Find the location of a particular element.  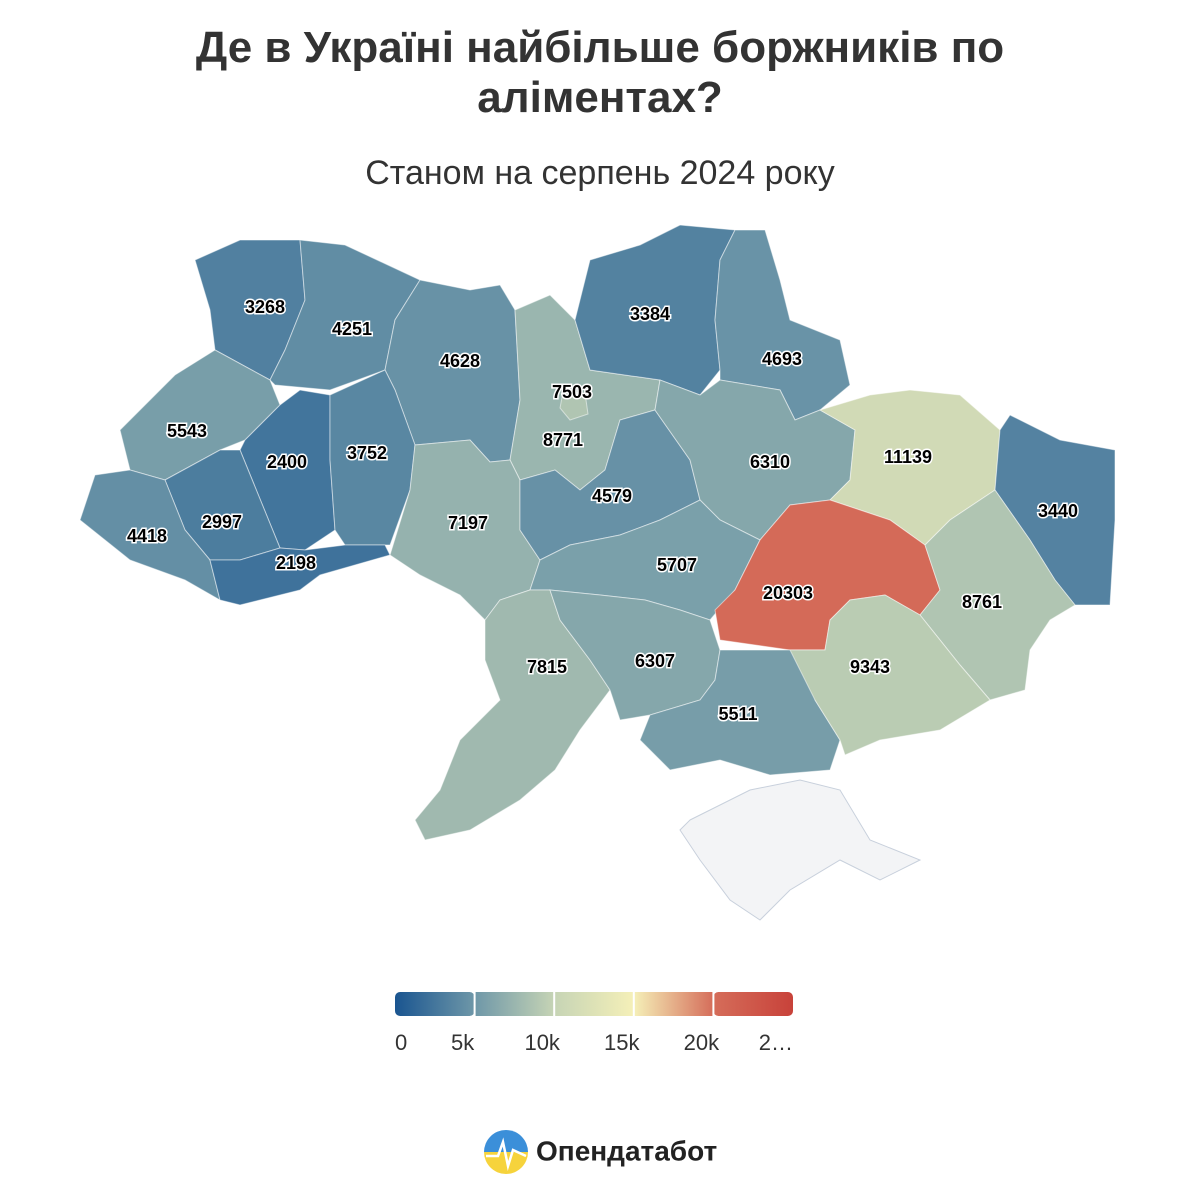

region-label: 3384 is located at coordinates (650, 314).